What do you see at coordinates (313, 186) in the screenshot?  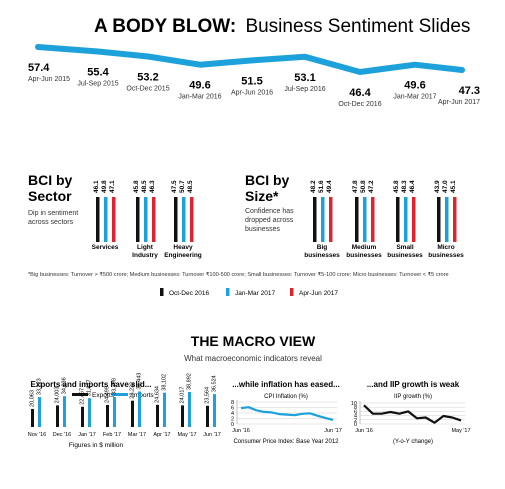 I see `bar-value-label: 48.2` at bounding box center [313, 186].